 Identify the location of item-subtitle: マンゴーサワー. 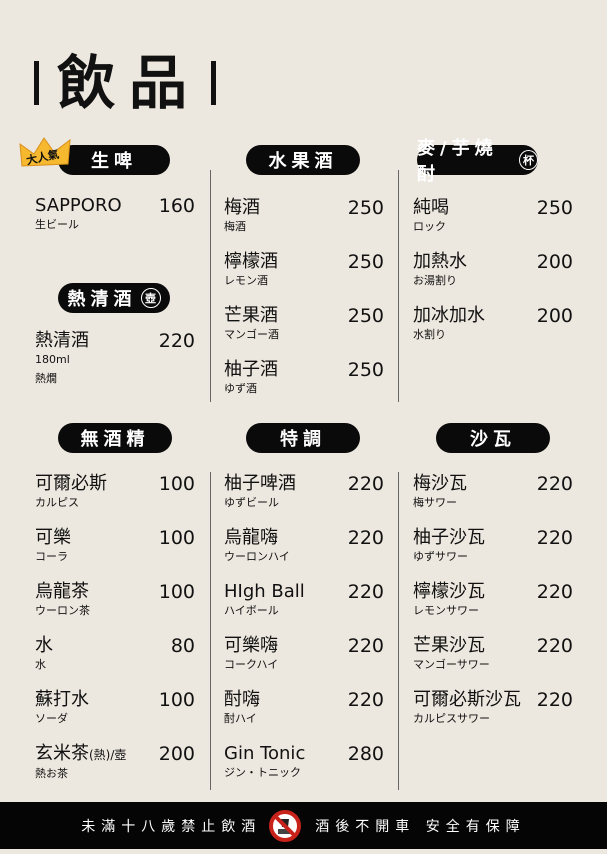
(451, 664).